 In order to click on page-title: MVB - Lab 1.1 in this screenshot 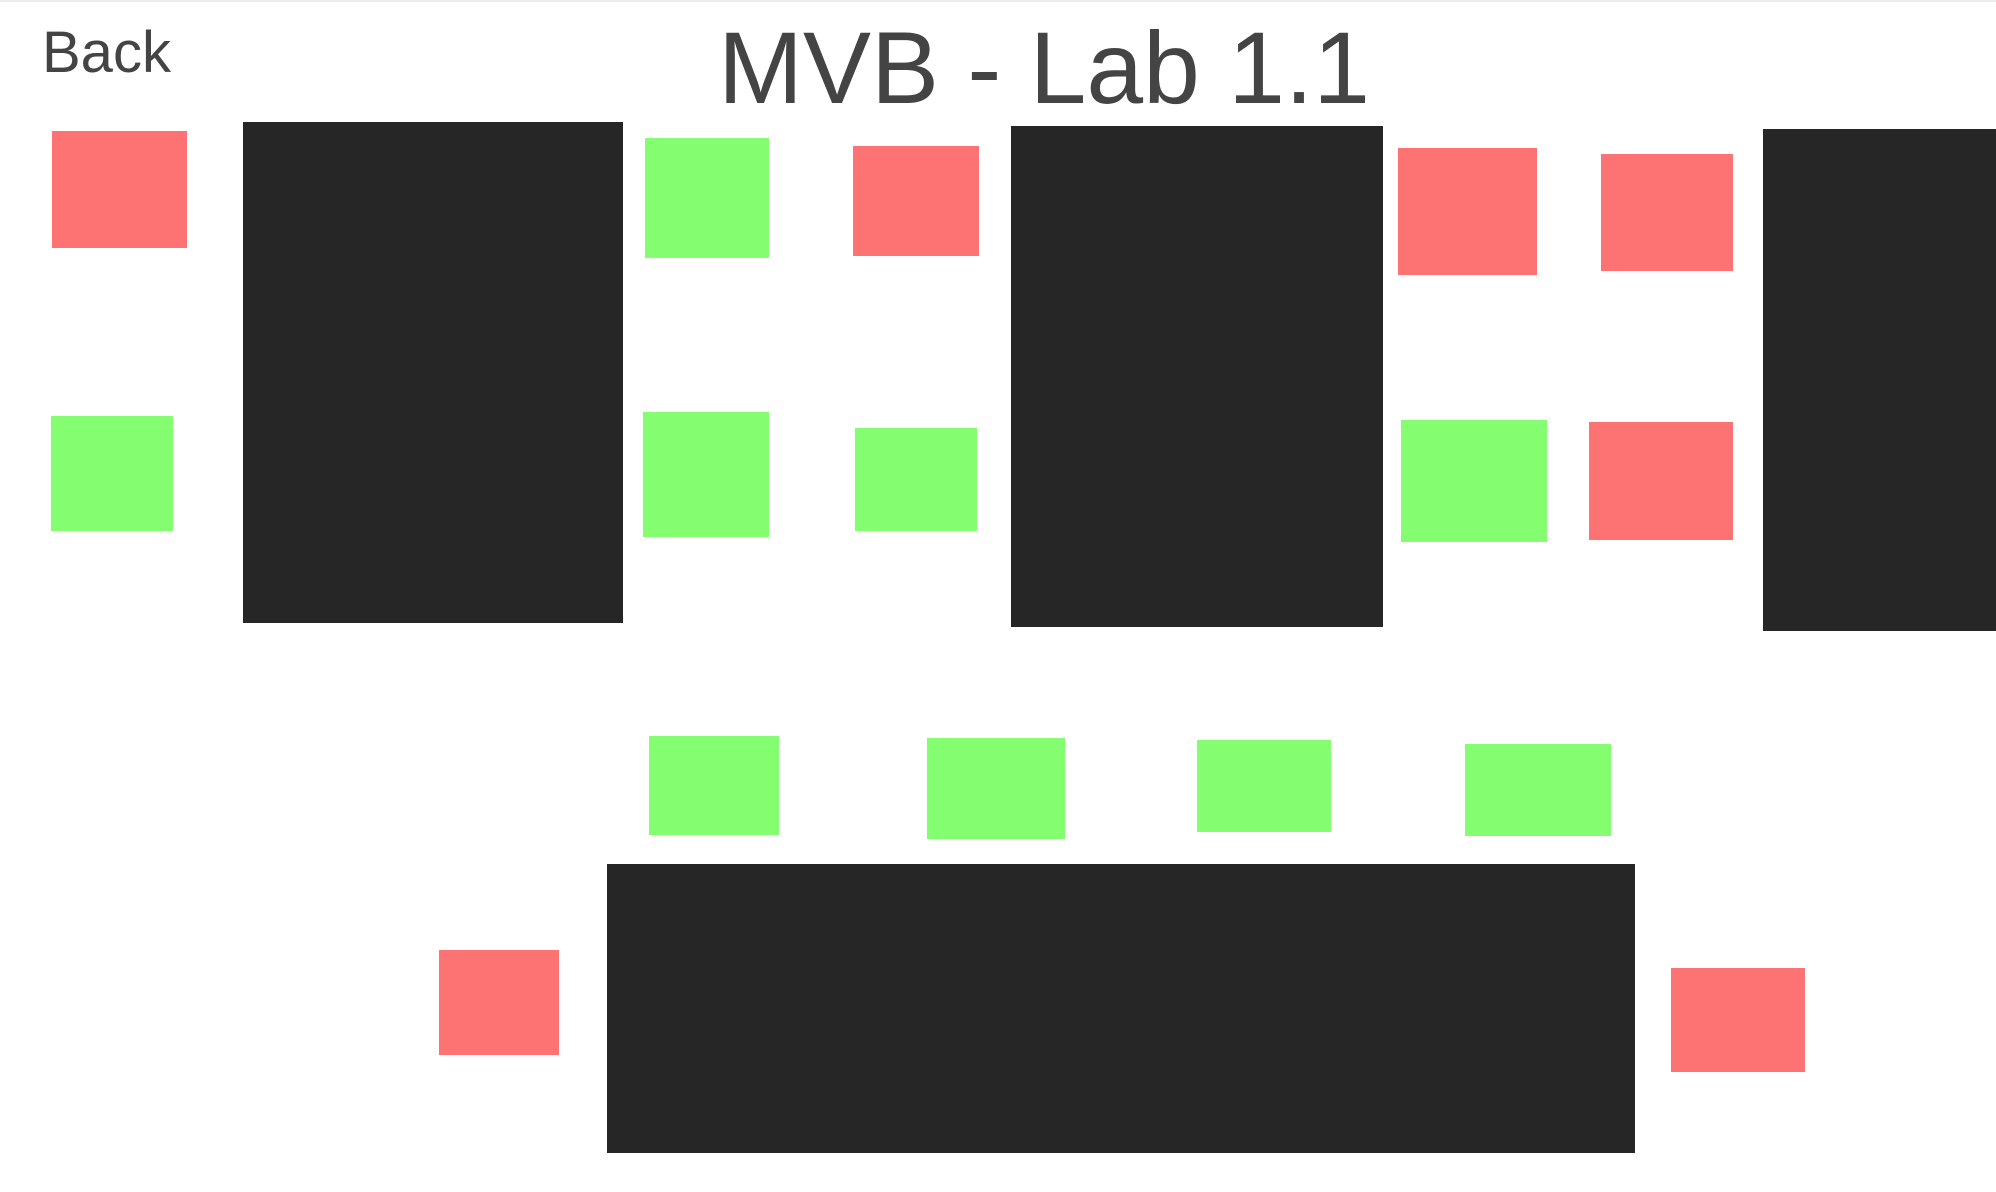, I will do `click(1044, 68)`.